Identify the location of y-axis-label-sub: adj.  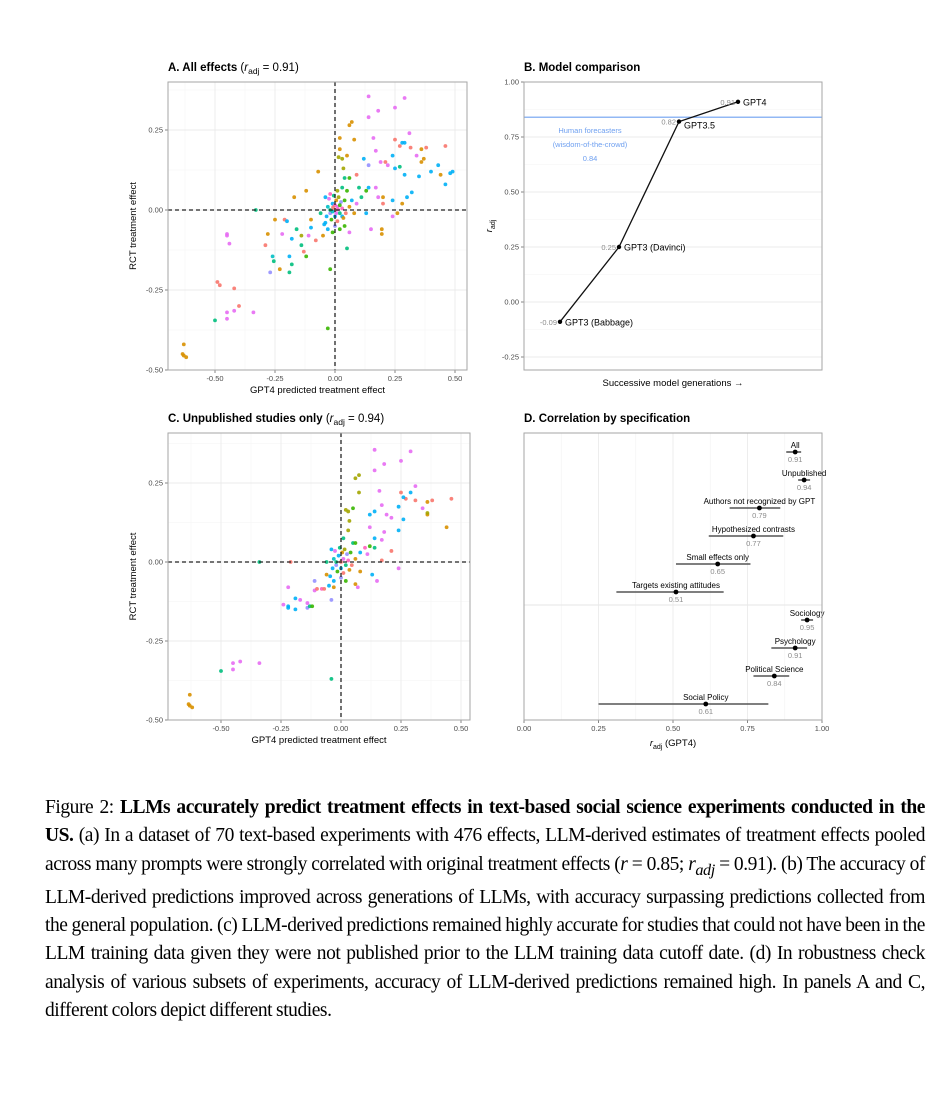
(493, 224).